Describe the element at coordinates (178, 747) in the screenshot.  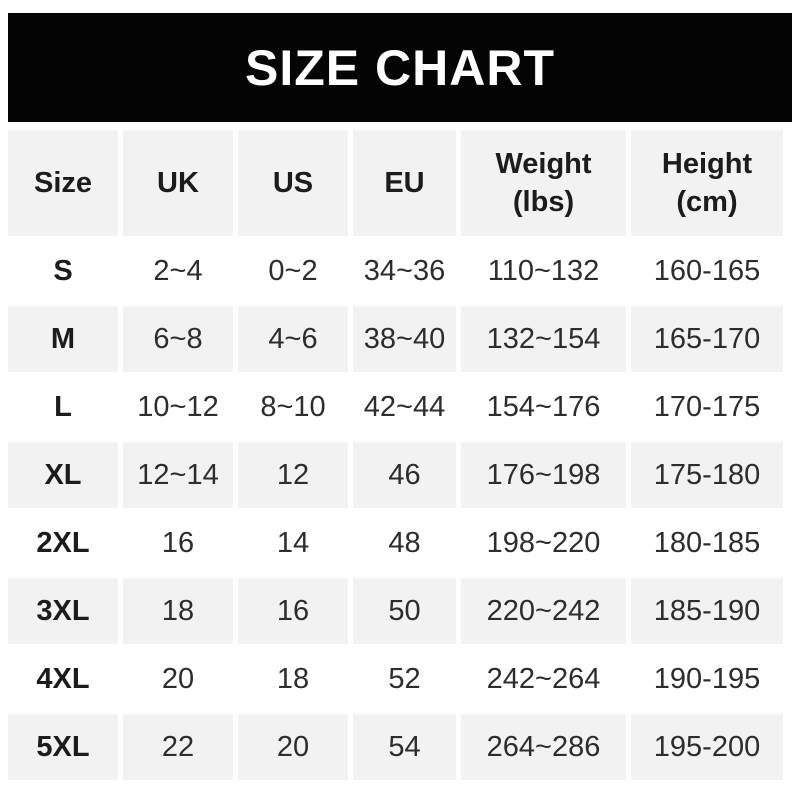
I see `table-cell-uk: 22` at that location.